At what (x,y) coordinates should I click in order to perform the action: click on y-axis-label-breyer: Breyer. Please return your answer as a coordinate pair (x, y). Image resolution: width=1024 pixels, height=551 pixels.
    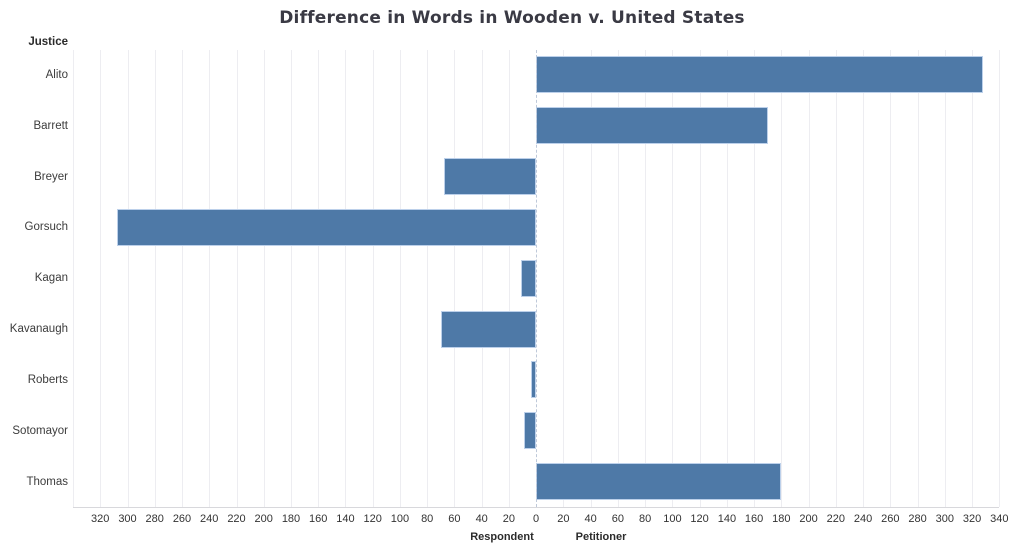
    Looking at the image, I should click on (51, 176).